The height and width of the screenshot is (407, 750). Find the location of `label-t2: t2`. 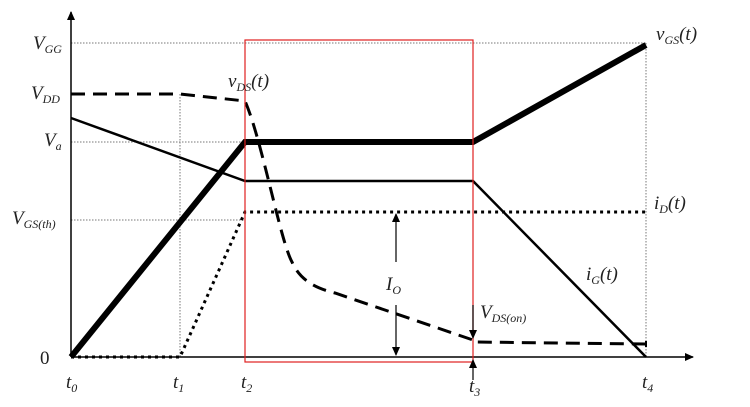

label-t2: t2 is located at coordinates (246, 383).